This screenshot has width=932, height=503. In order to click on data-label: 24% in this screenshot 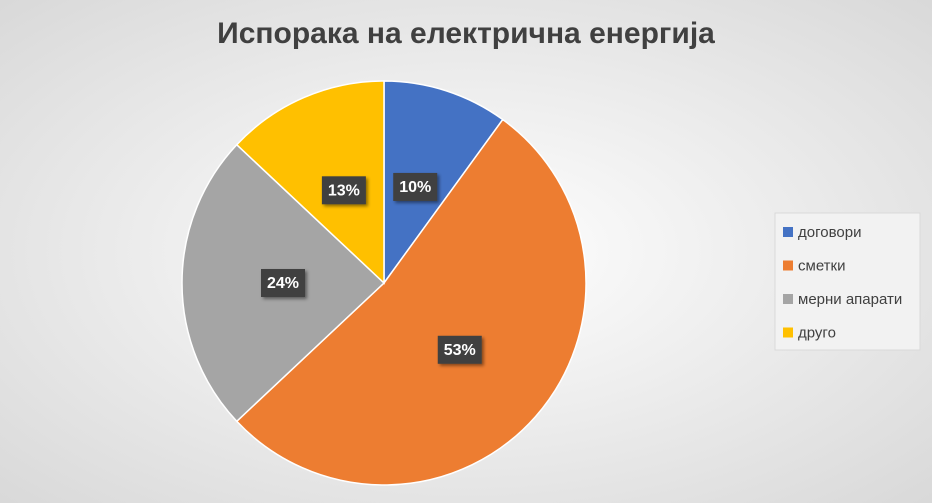, I will do `click(283, 283)`.